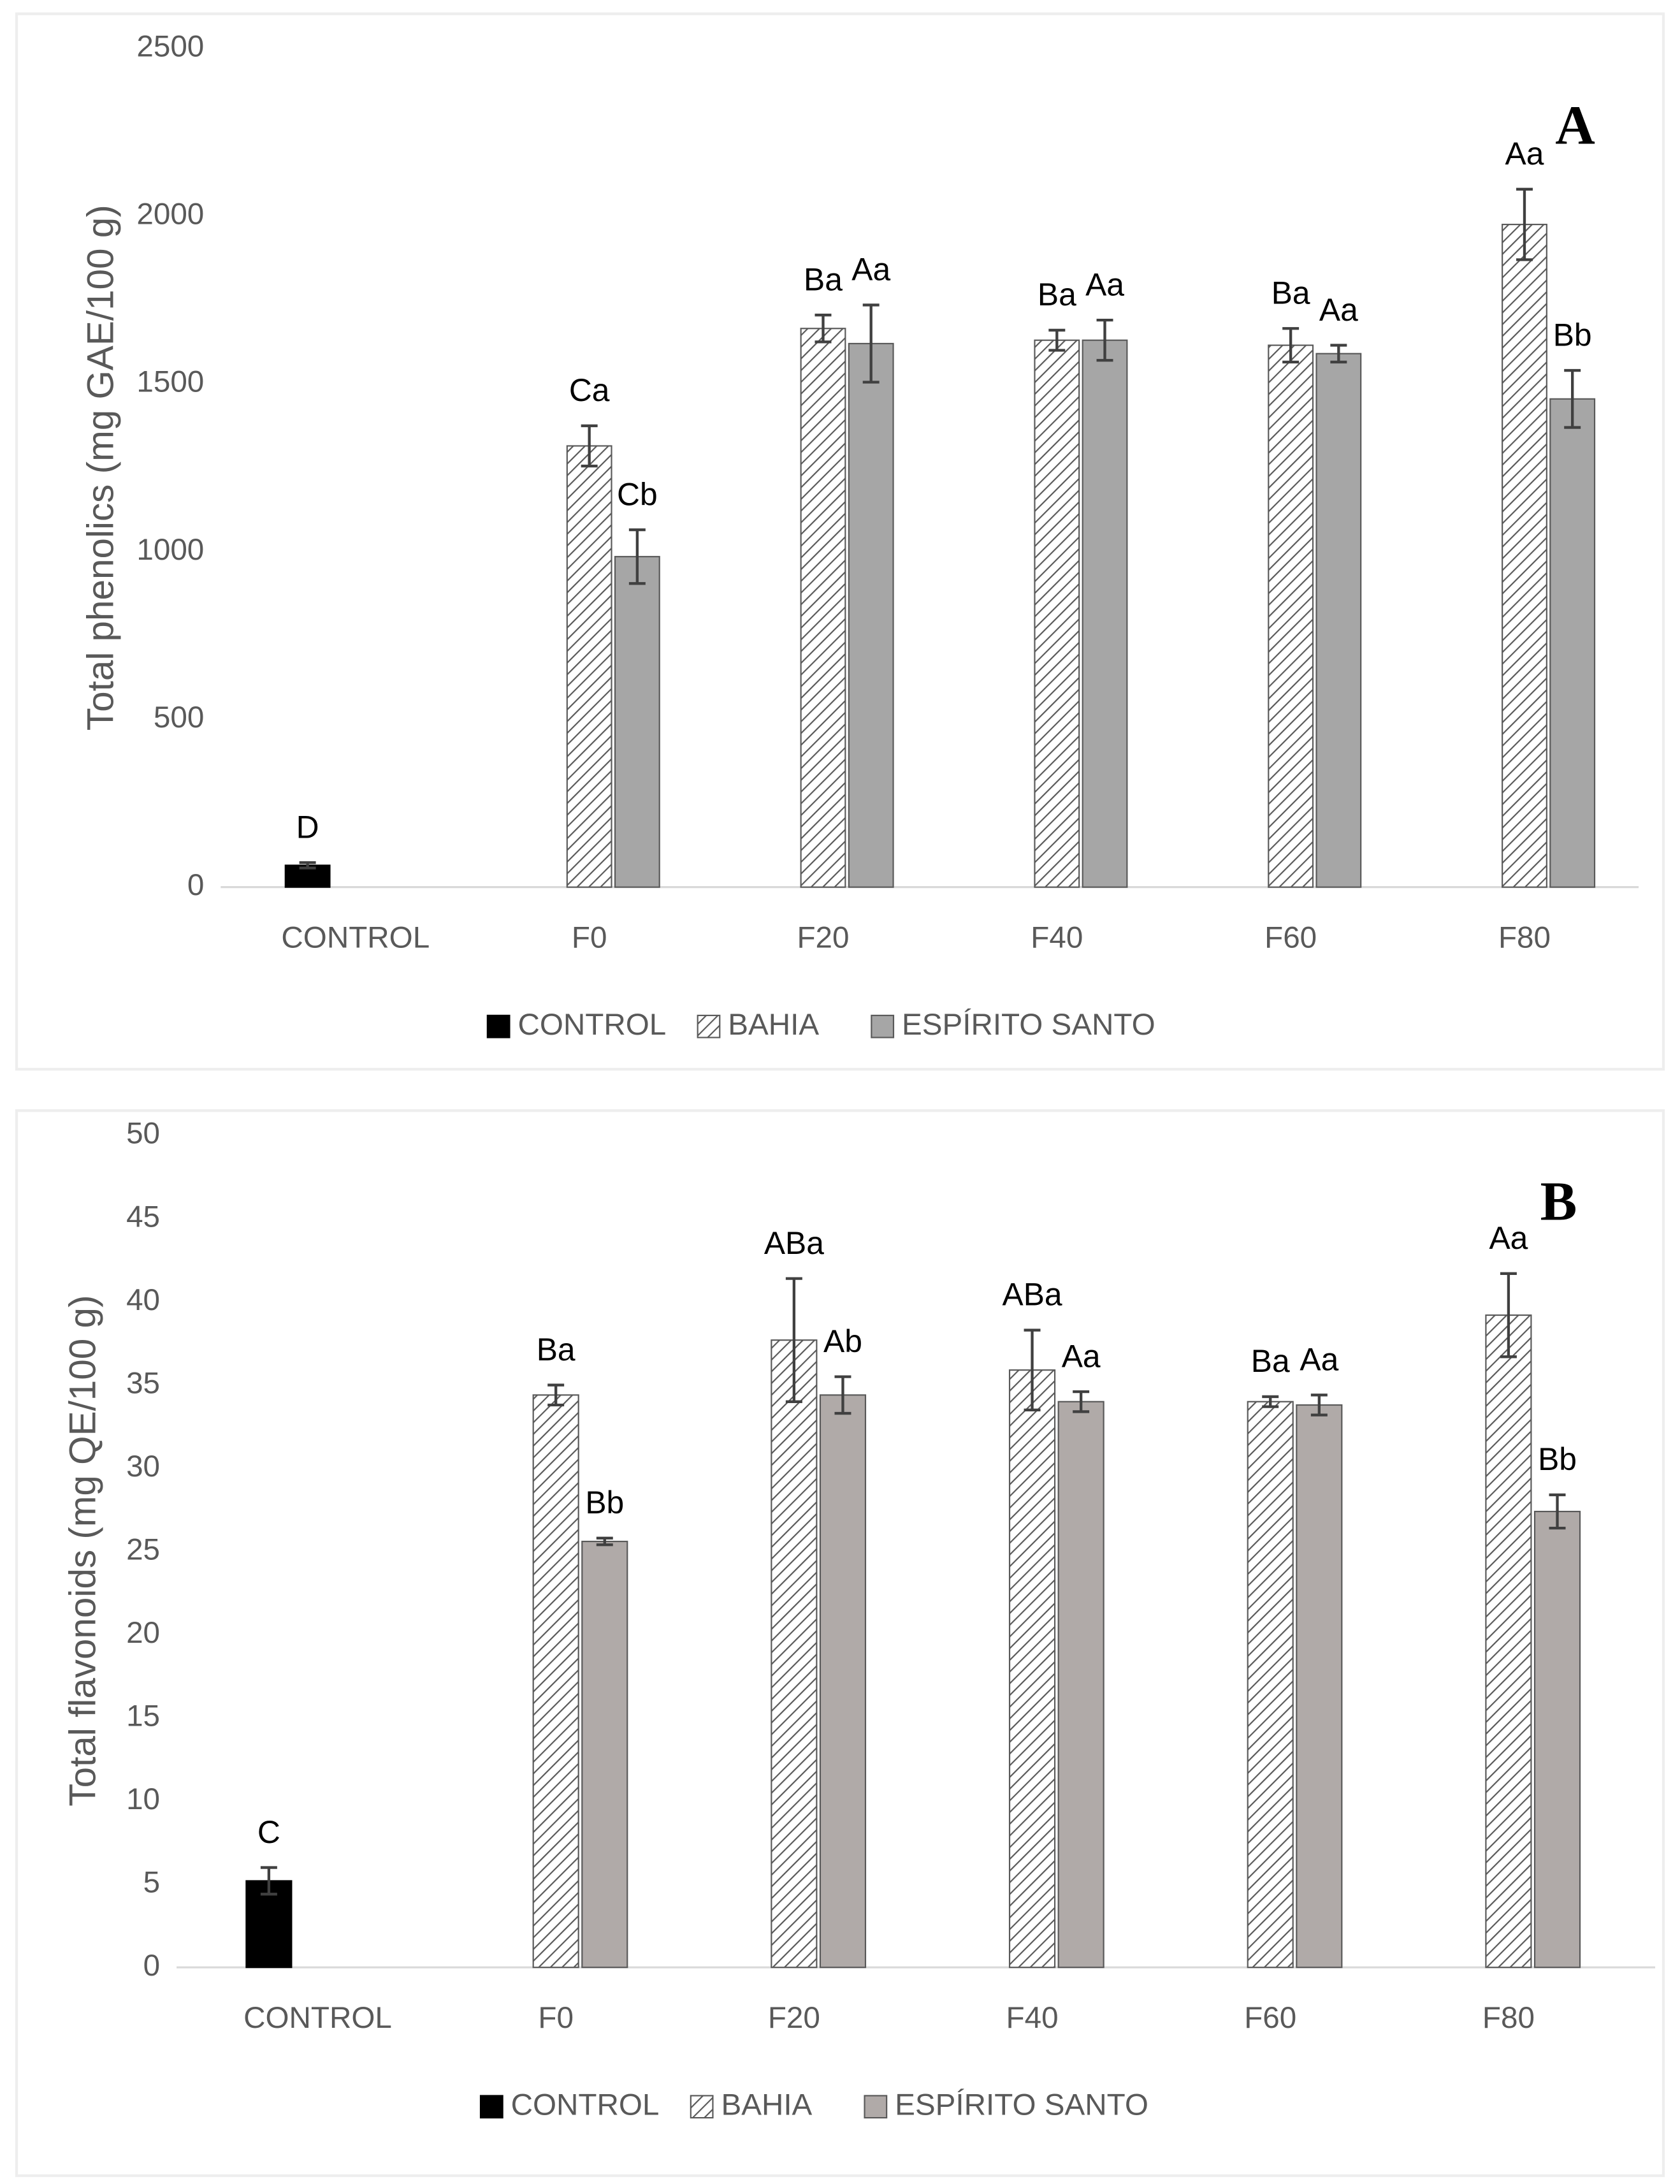 This screenshot has width=1680, height=2184. I want to click on legend-label: ESPÍRITO SANTO, so click(1021, 2105).